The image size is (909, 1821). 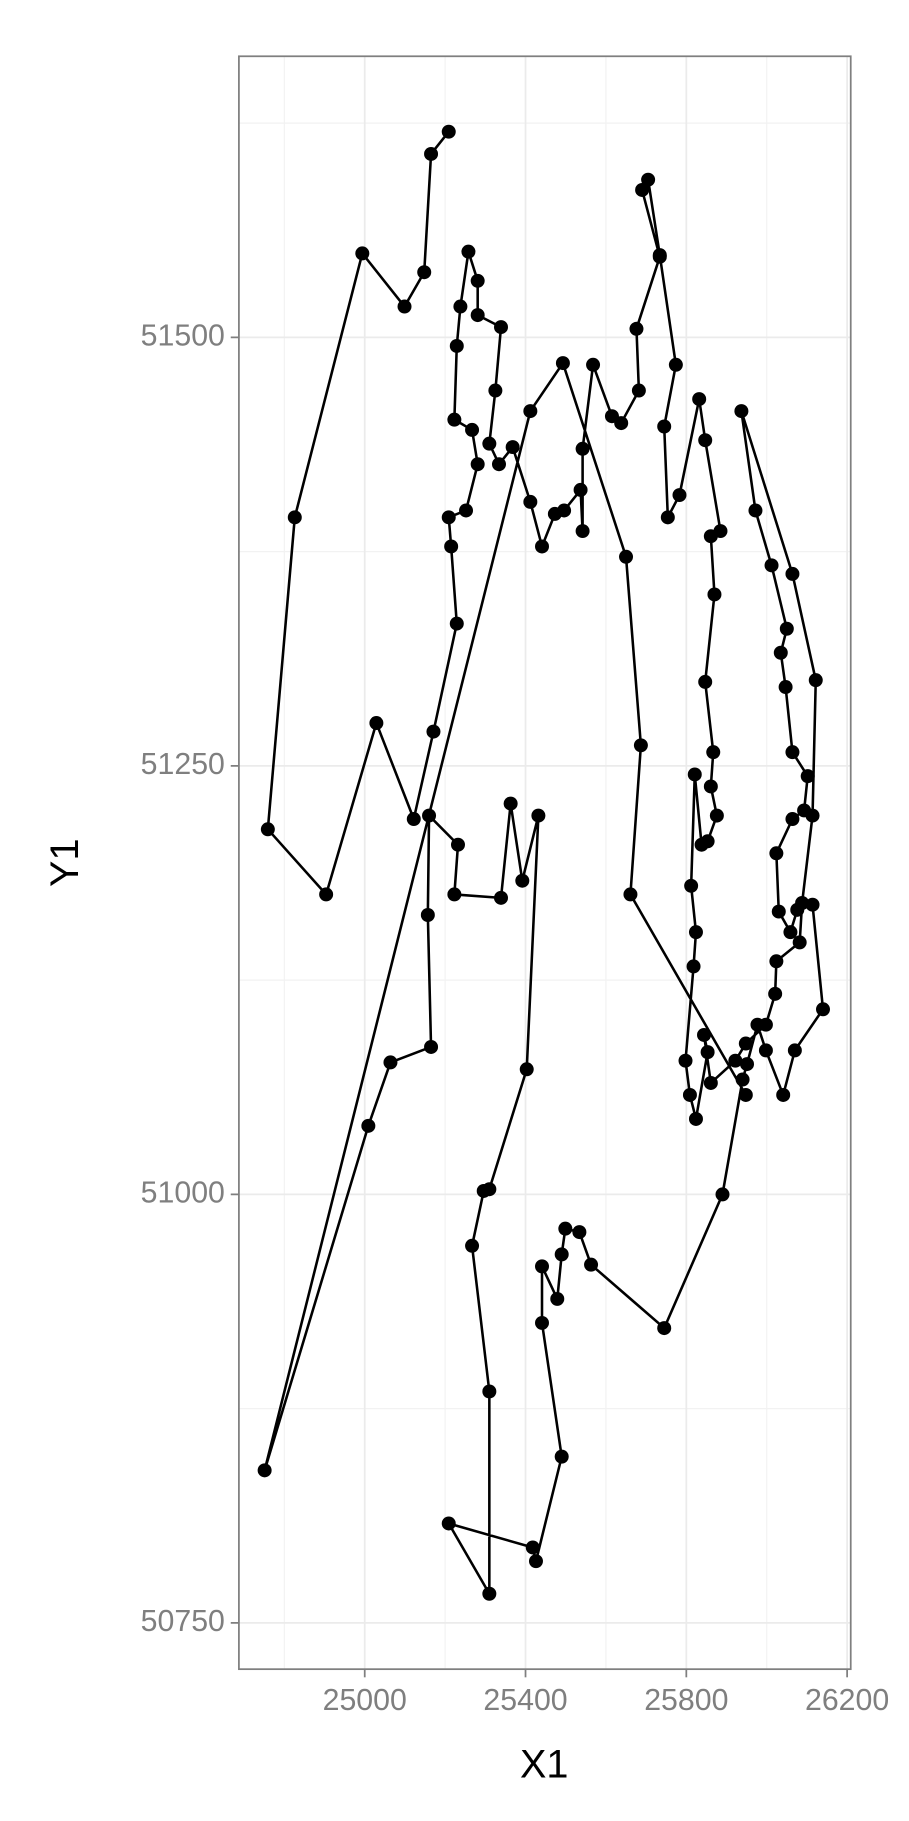 I want to click on y-axis-title: Y1, so click(x=65, y=862).